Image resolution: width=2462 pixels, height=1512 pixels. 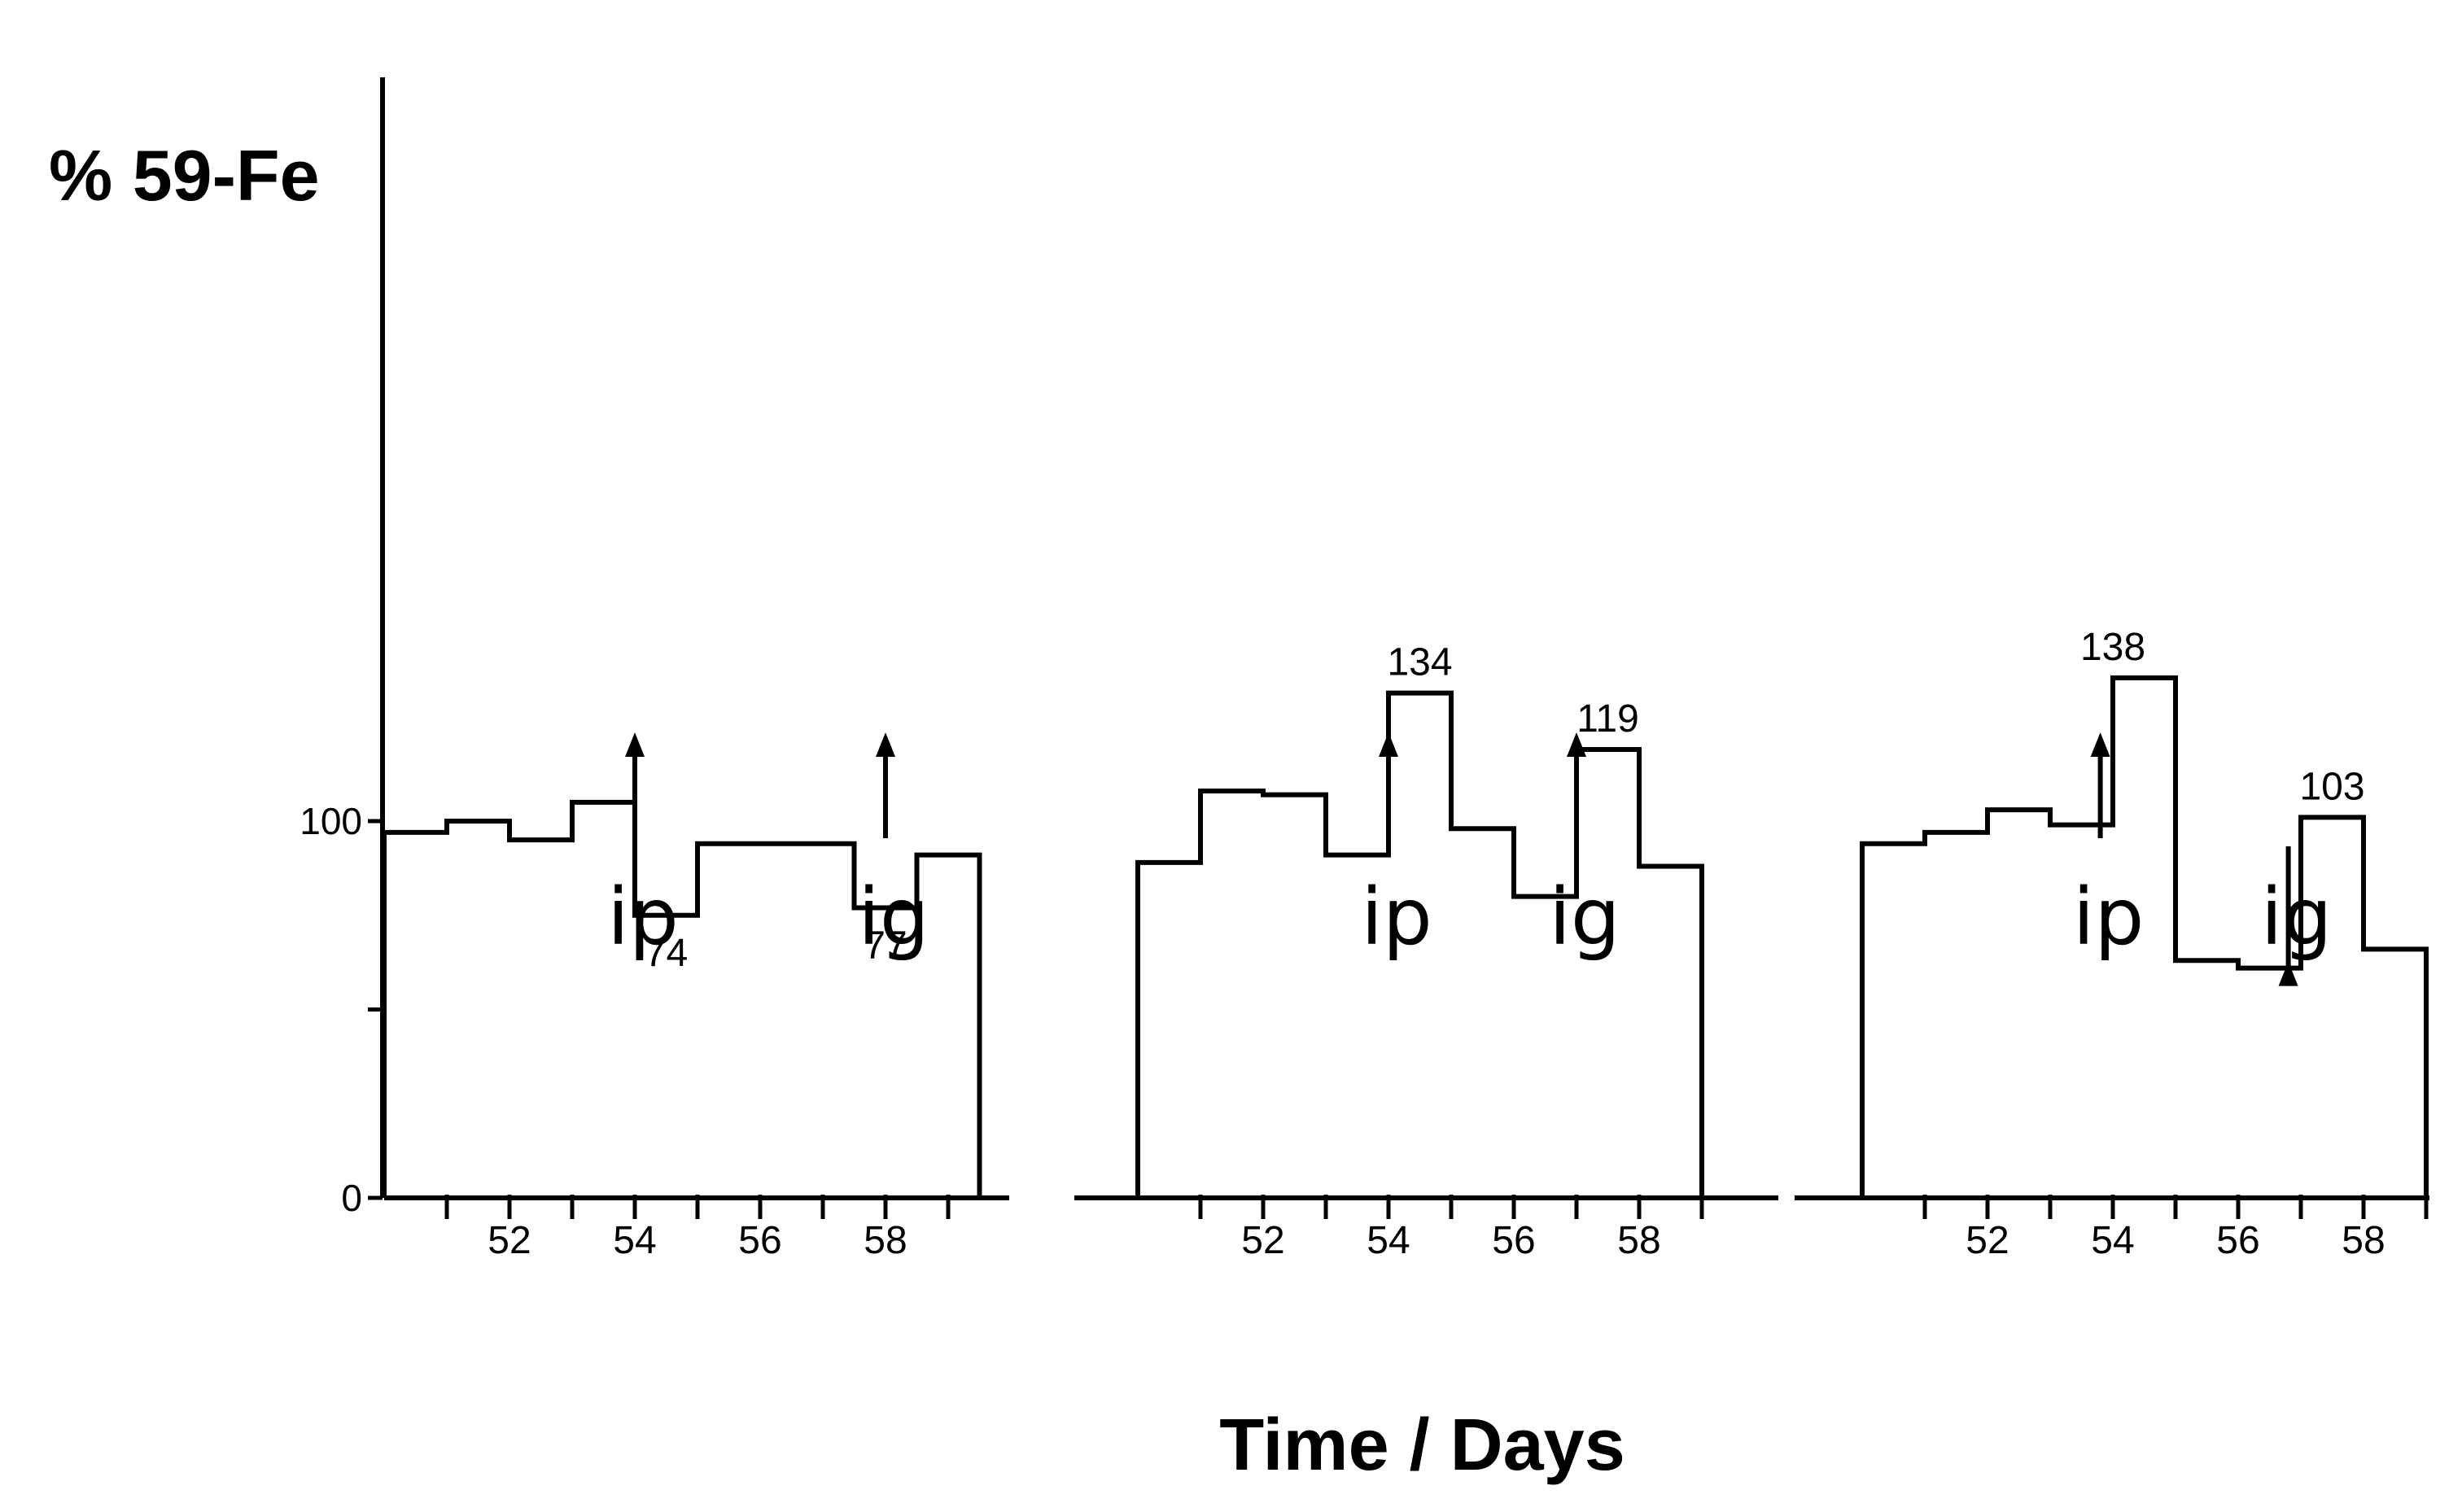 I want to click on panel-1: 52 54 56 58 74 77 ip ig, so click(x=696, y=997).